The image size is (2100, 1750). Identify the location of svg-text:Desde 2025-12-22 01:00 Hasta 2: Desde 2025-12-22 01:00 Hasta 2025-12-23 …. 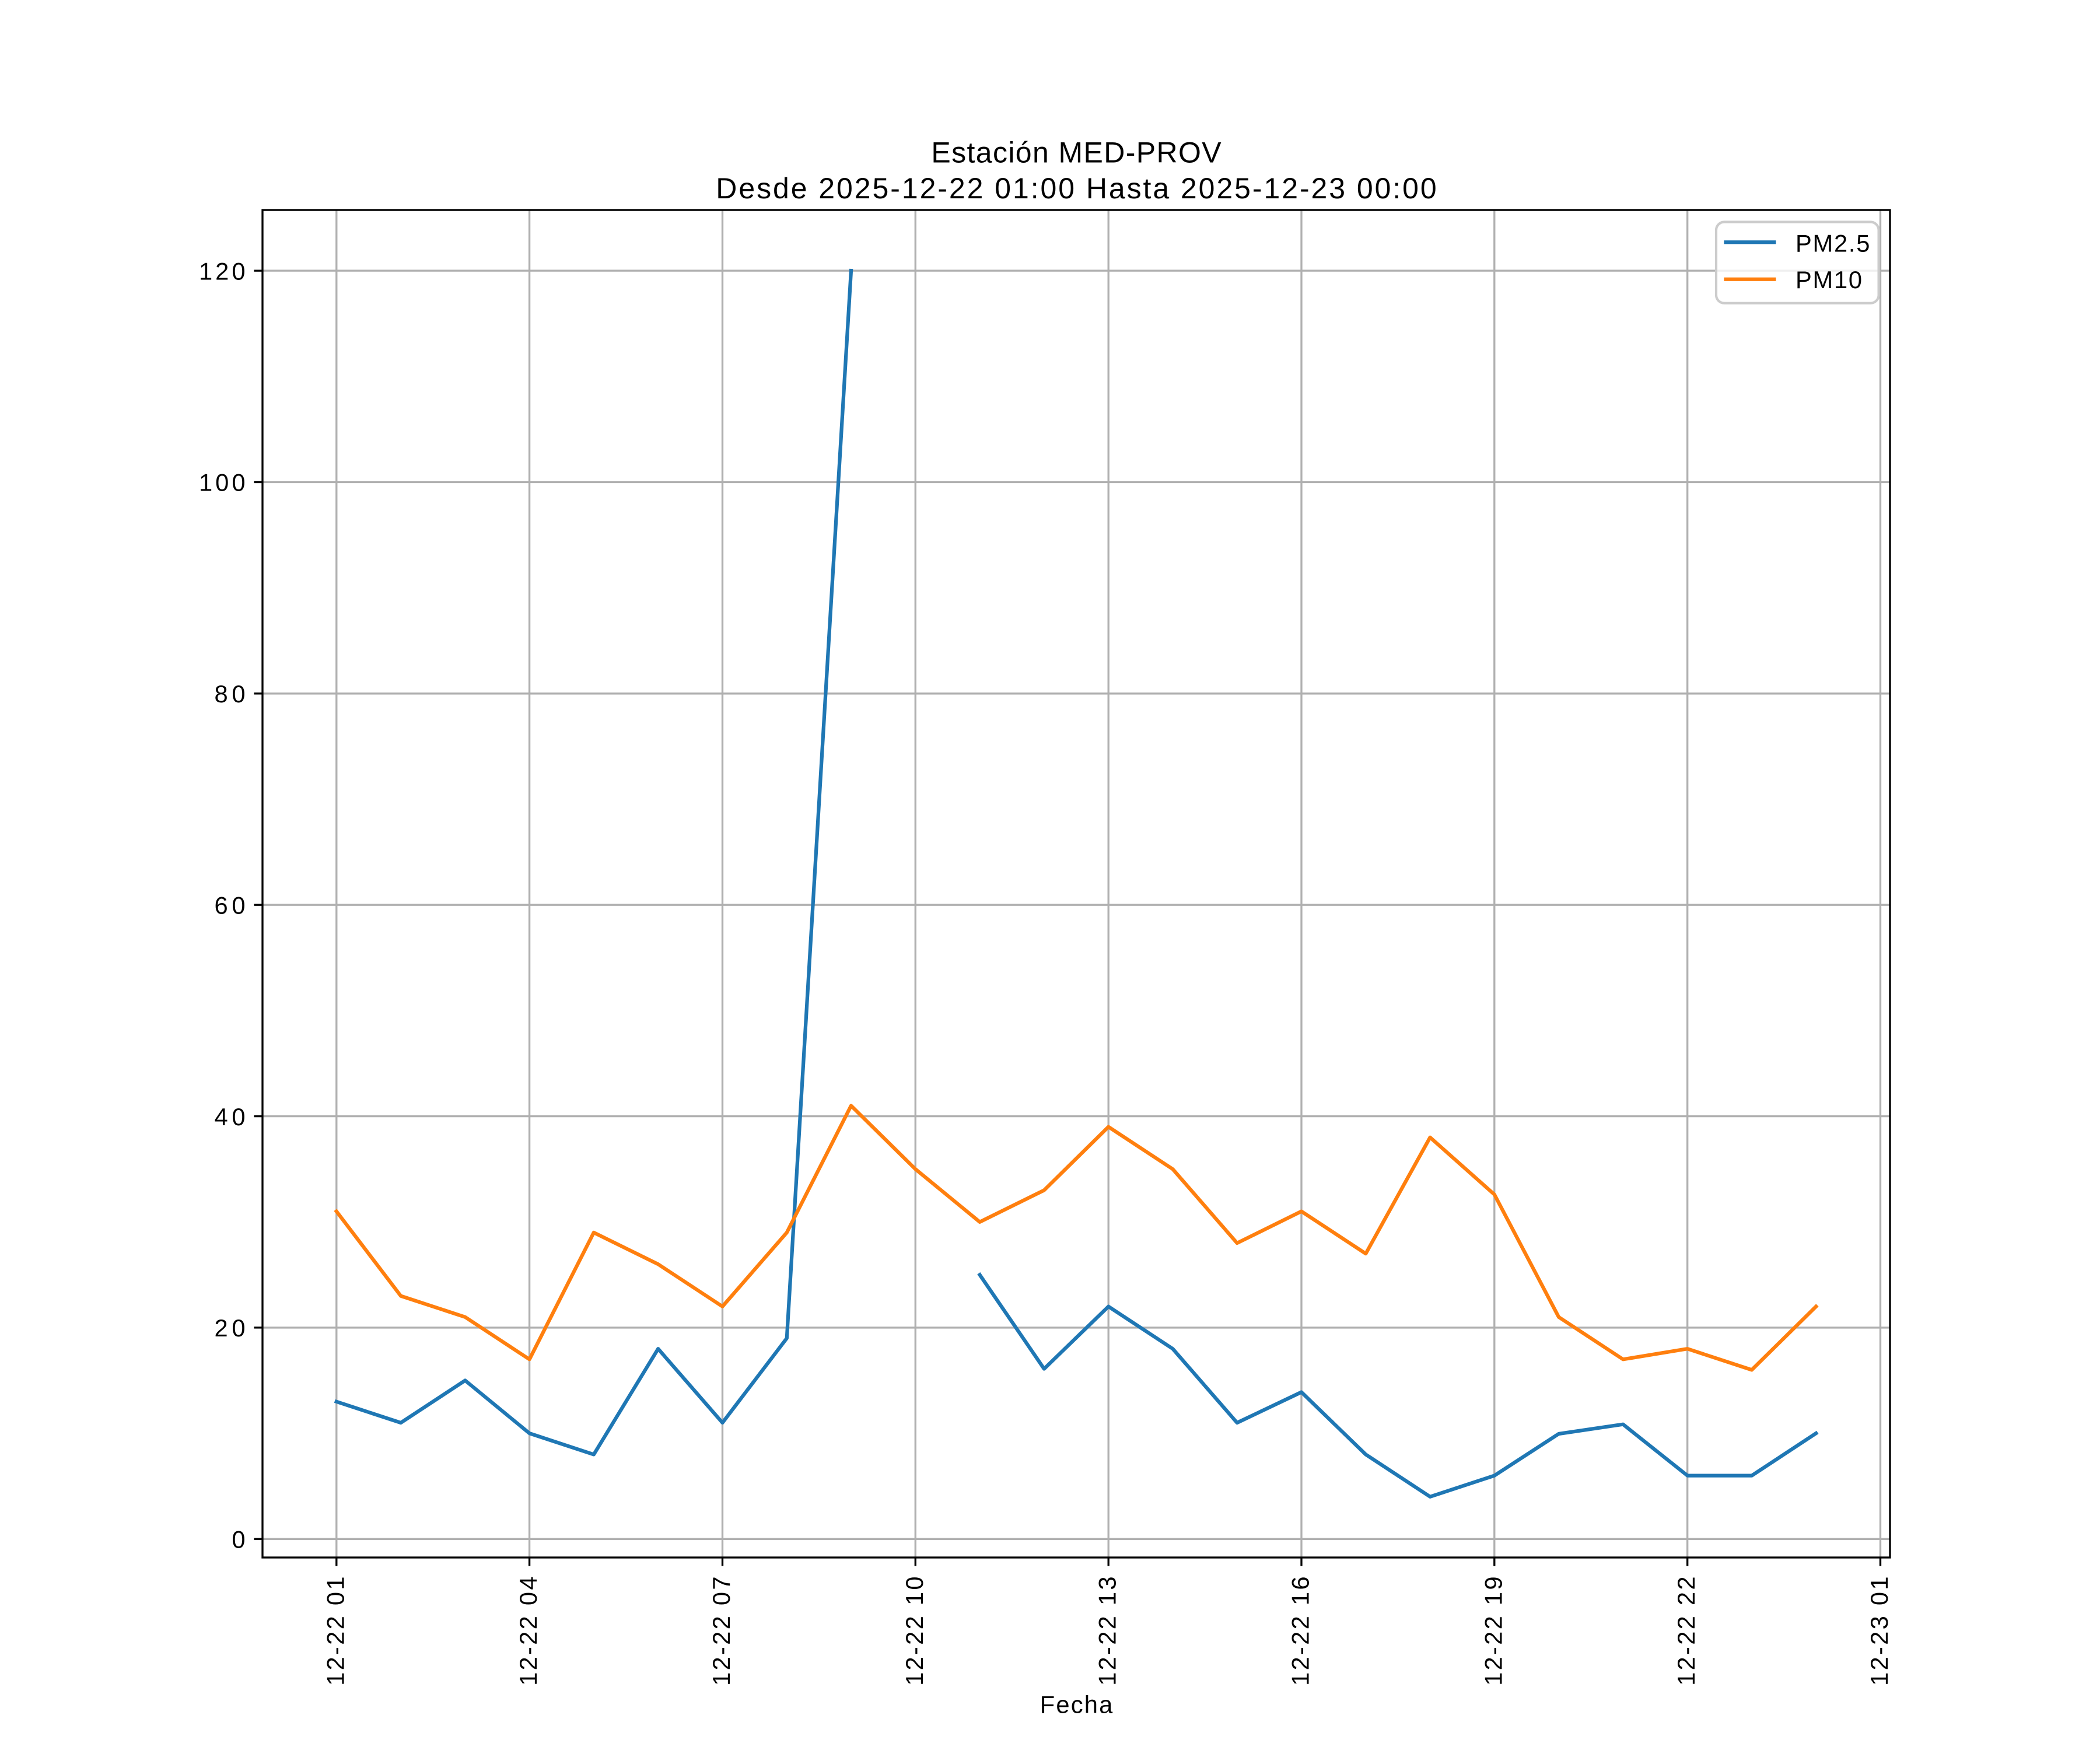
(1076, 188).